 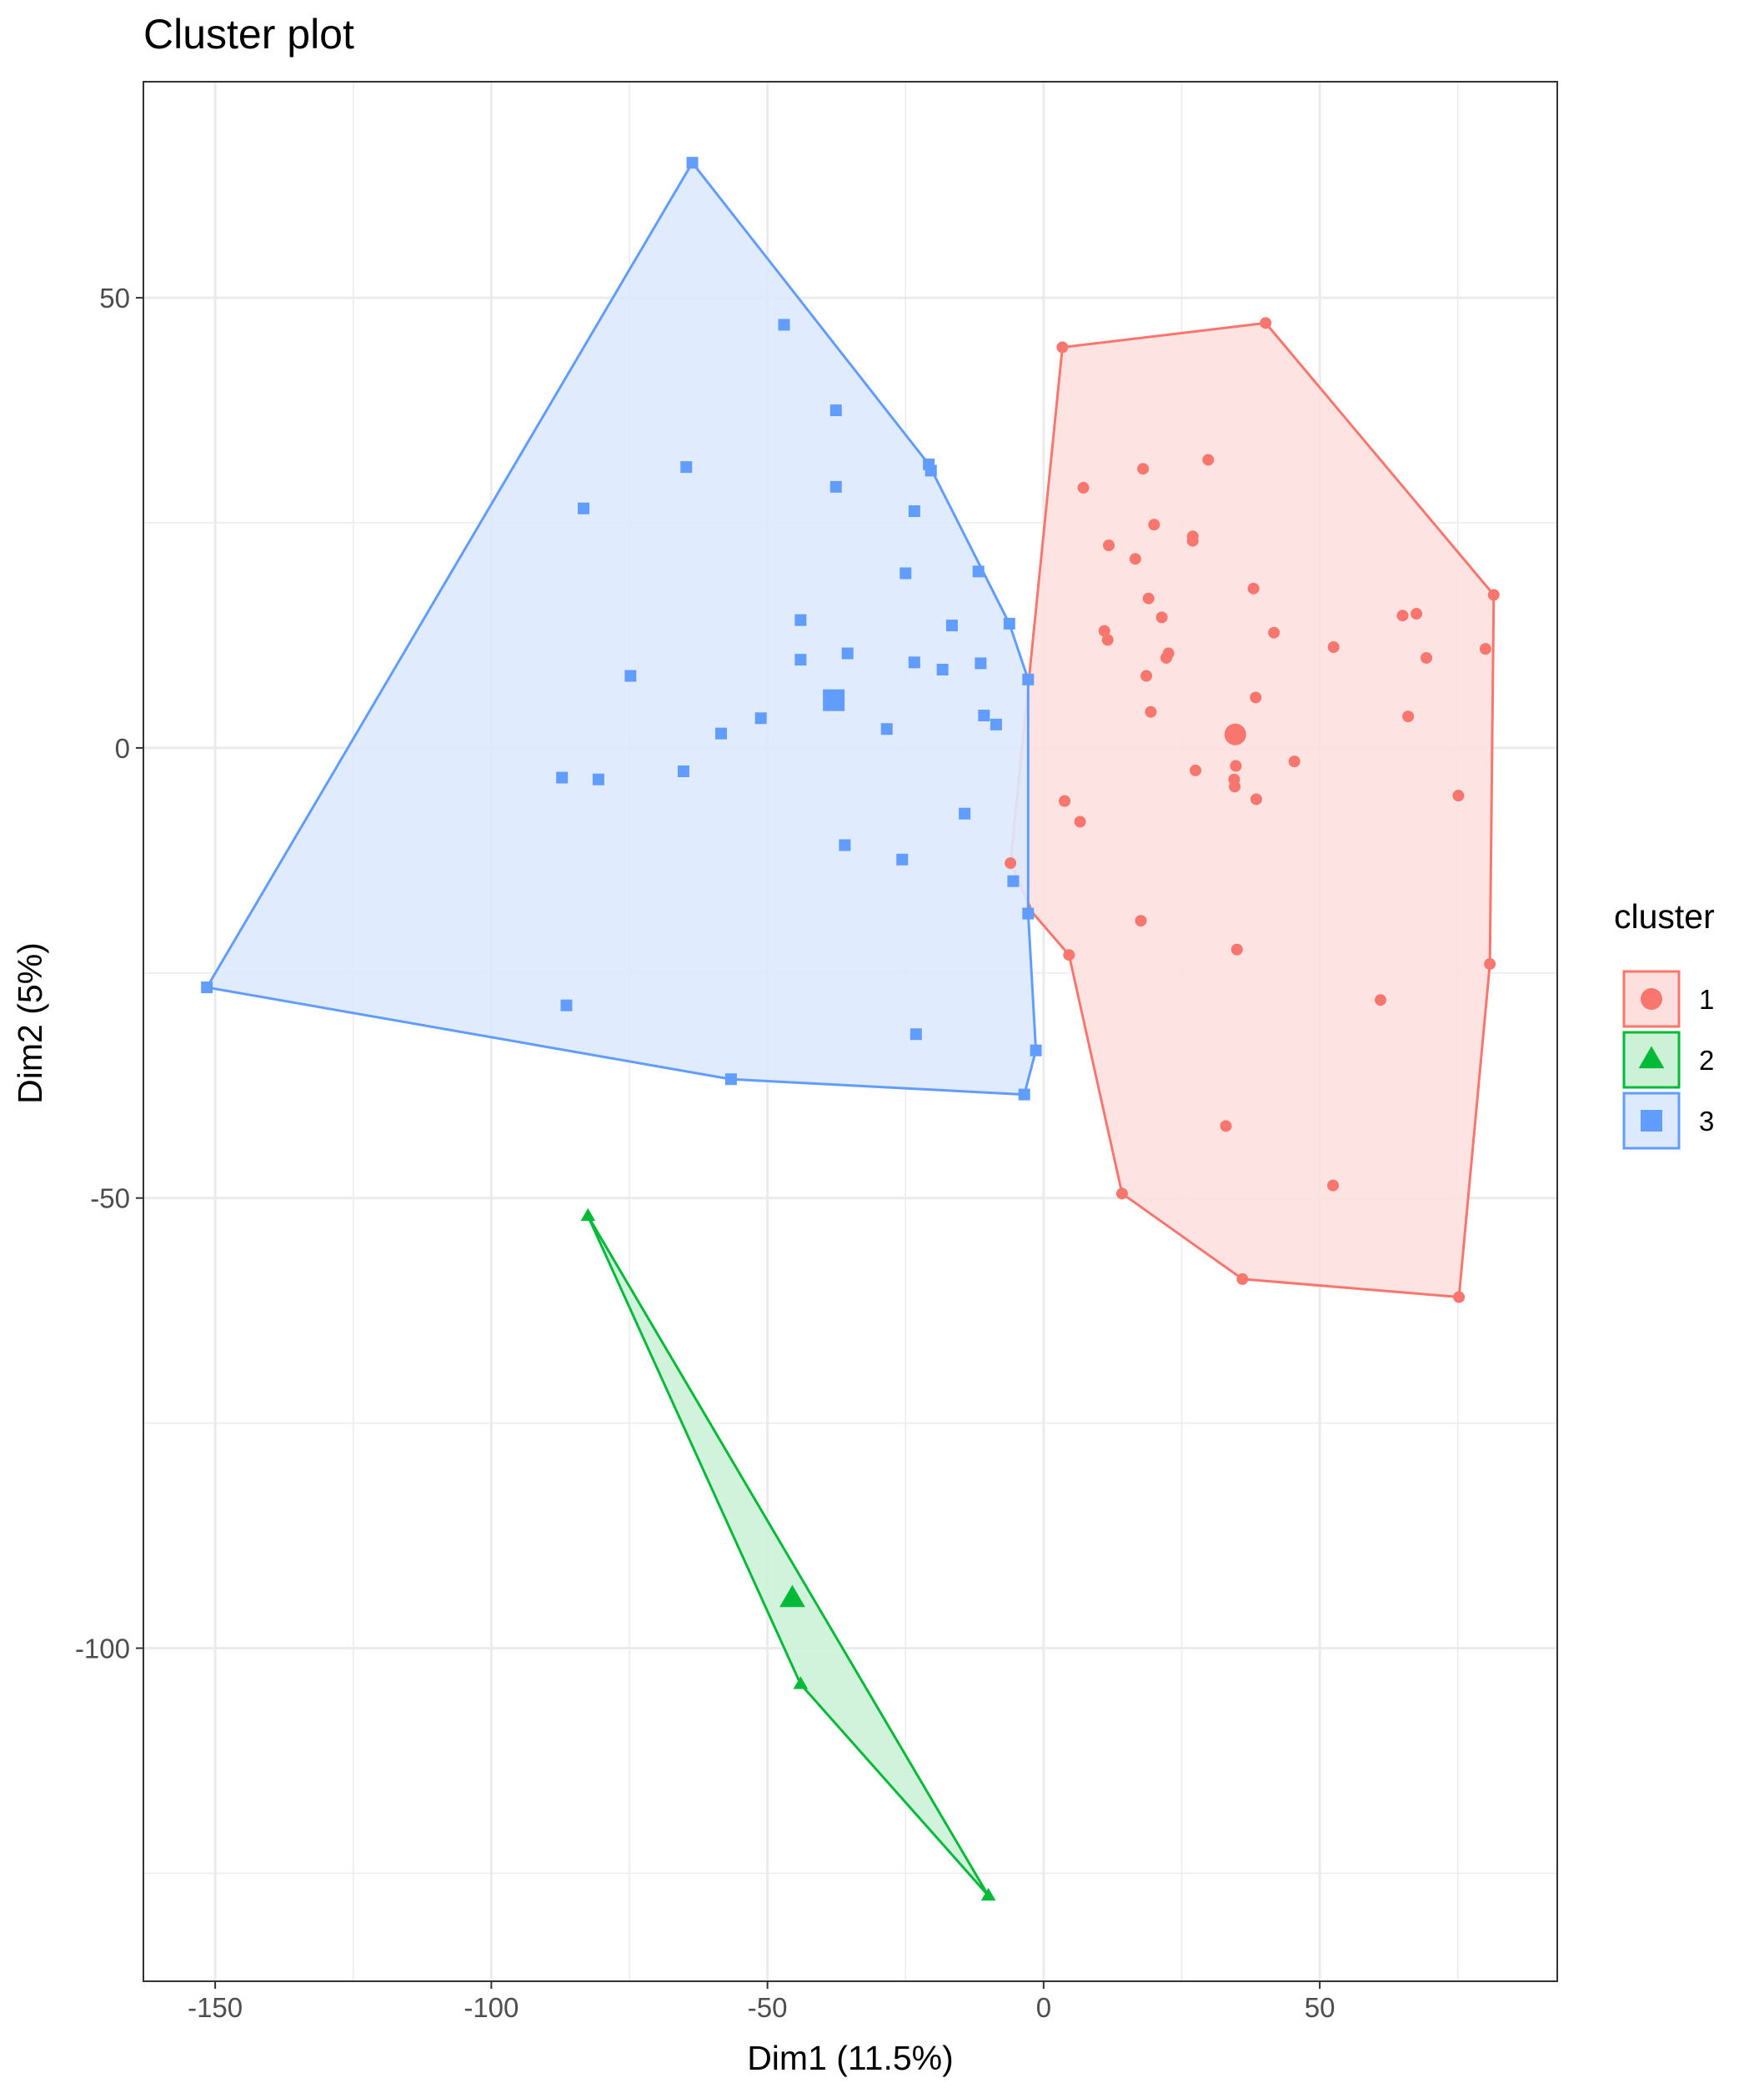 I want to click on legend-label-2: 2, so click(x=1706, y=1060).